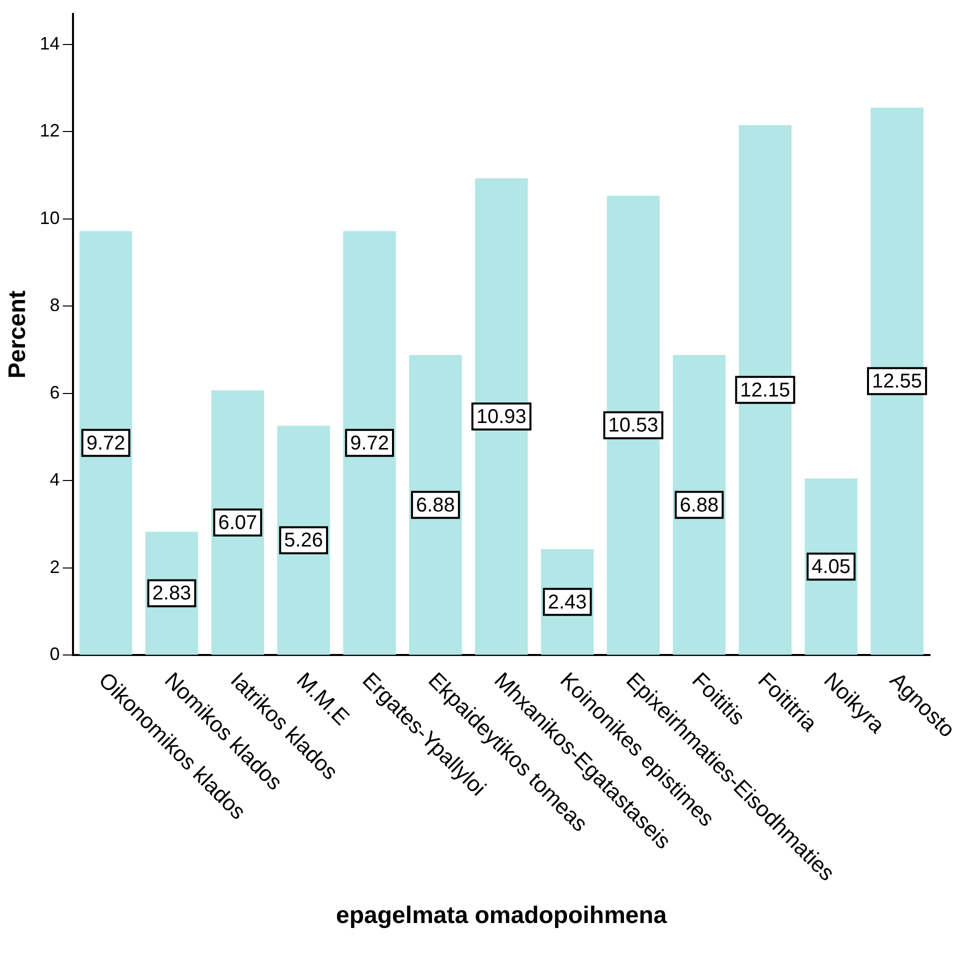 The image size is (972, 961). Describe the element at coordinates (55, 480) in the screenshot. I see `y-tick-label: 4` at that location.